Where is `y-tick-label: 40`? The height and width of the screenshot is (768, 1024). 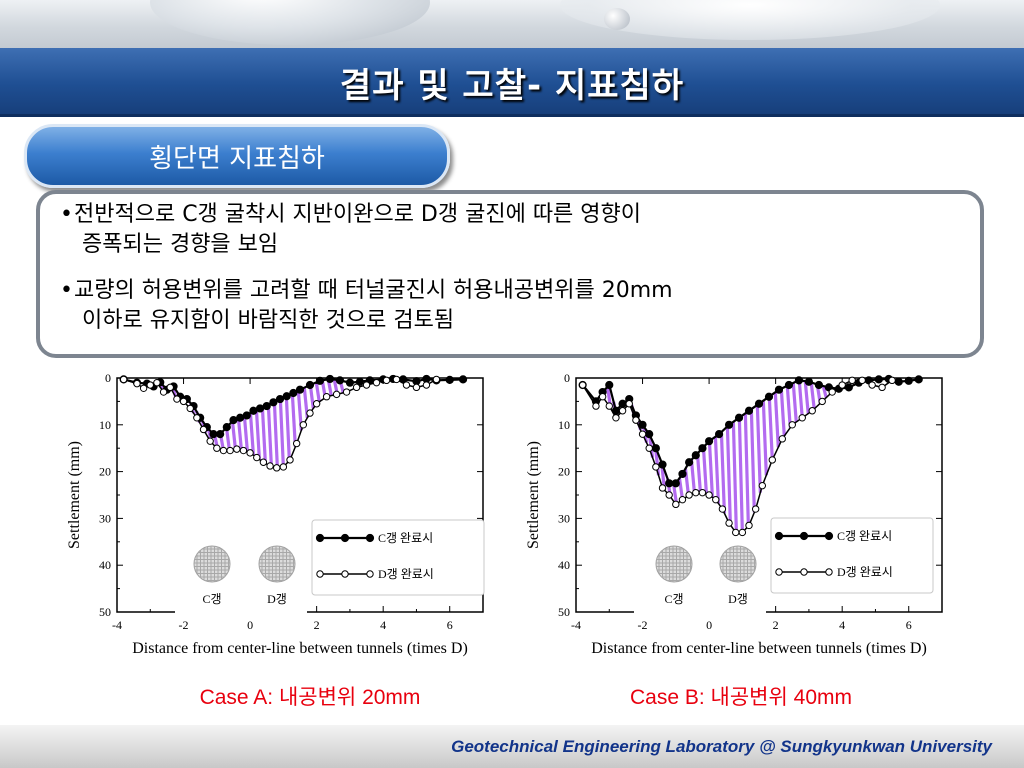
y-tick-label: 40 is located at coordinates (564, 565).